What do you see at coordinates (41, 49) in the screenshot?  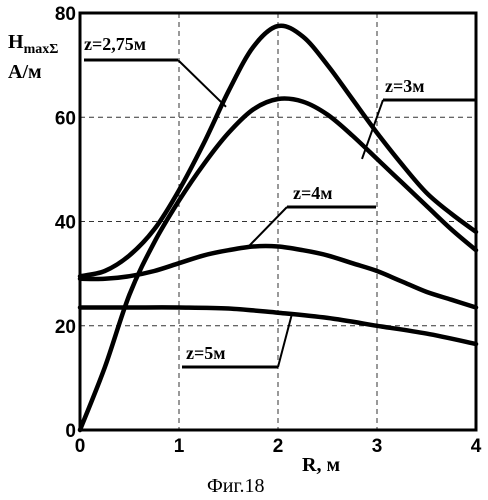 I see `y-axis-title-subscript: maxΣ` at bounding box center [41, 49].